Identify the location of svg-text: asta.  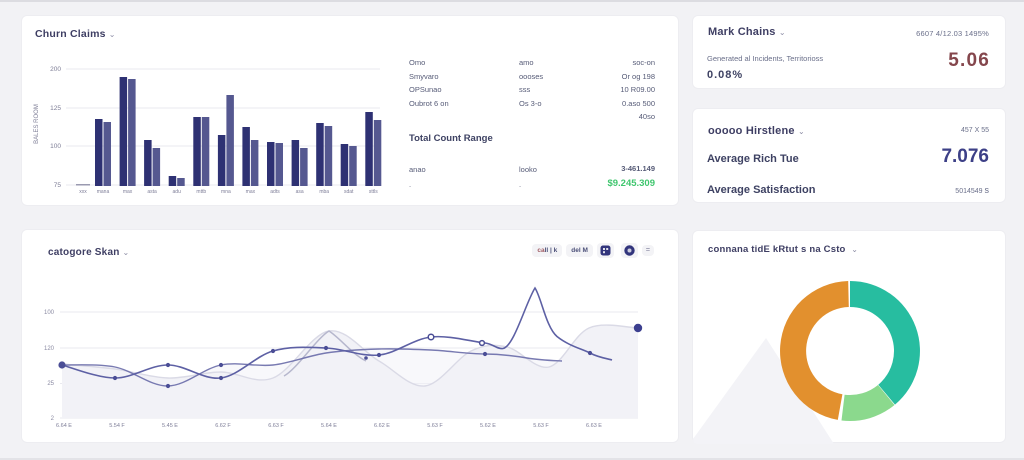
(152, 192).